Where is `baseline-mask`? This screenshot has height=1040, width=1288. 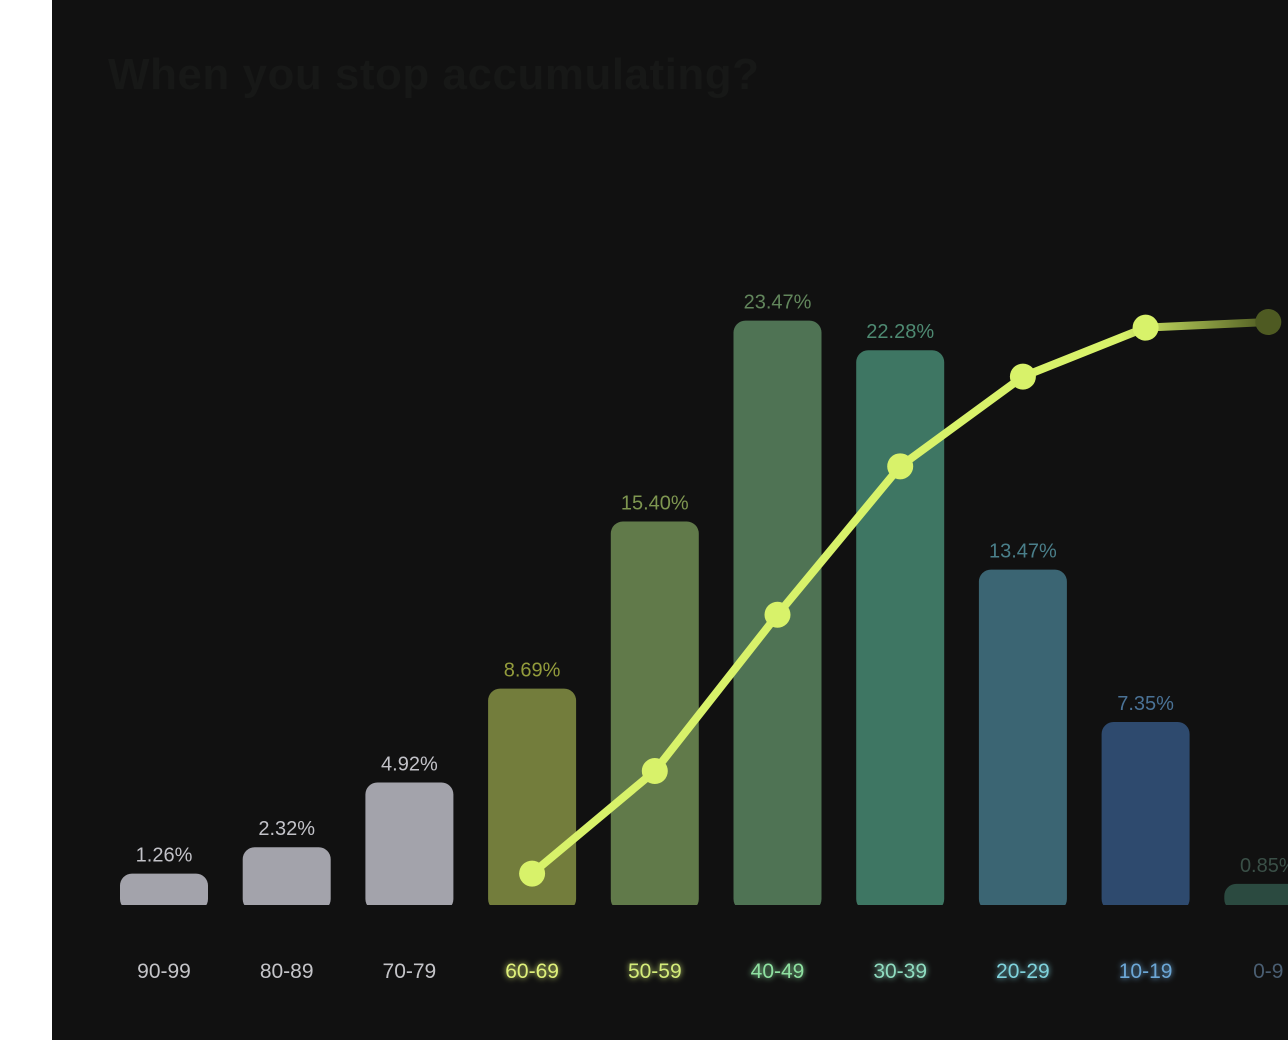
baseline-mask is located at coordinates (670, 909).